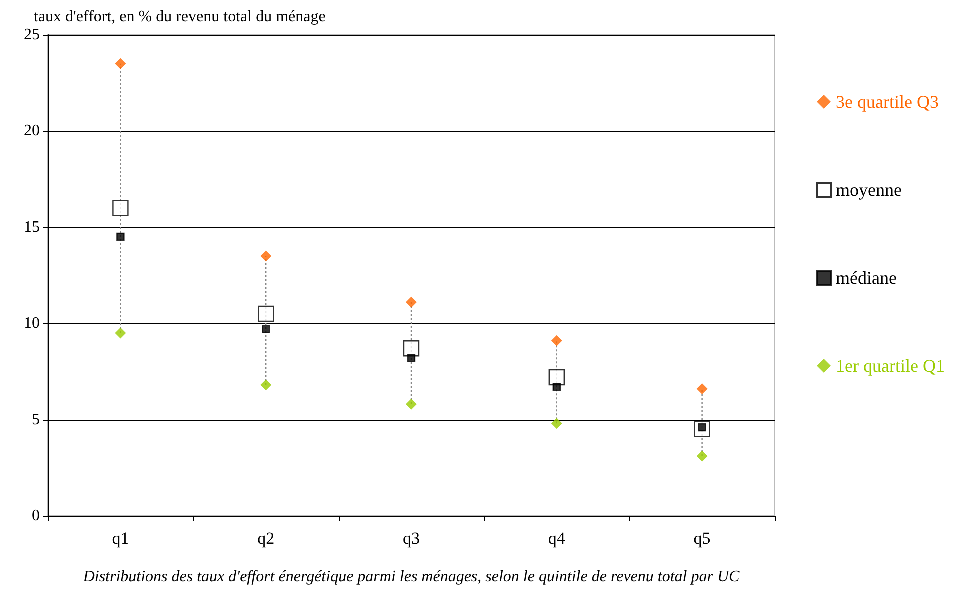 The height and width of the screenshot is (610, 958). Describe the element at coordinates (32, 323) in the screenshot. I see `y-tick-label: 10` at that location.